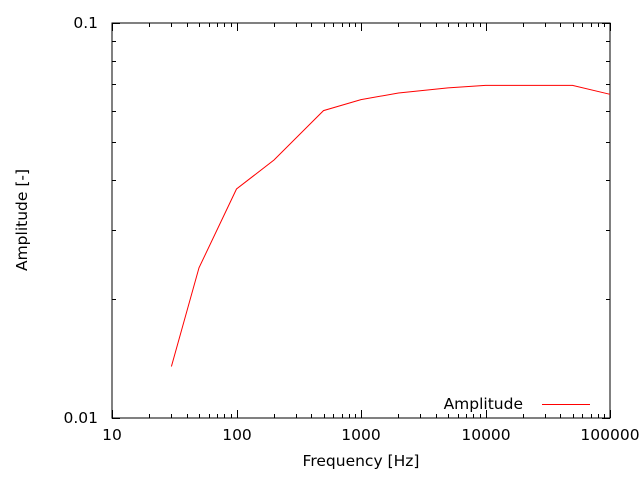 The width and height of the screenshot is (640, 480). Describe the element at coordinates (361, 435) in the screenshot. I see `x-tick-label: 1000` at that location.